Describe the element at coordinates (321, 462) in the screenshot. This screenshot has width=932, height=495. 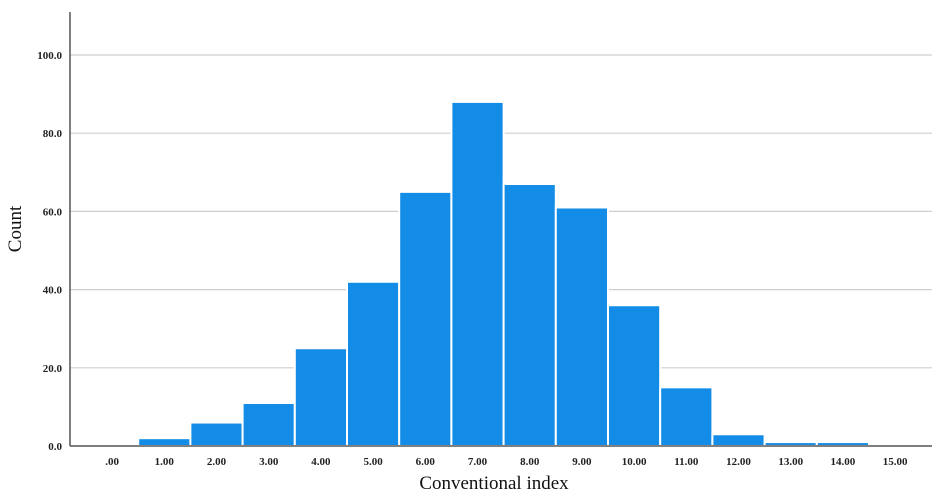
I see `x-tick-label: 4.00` at that location.